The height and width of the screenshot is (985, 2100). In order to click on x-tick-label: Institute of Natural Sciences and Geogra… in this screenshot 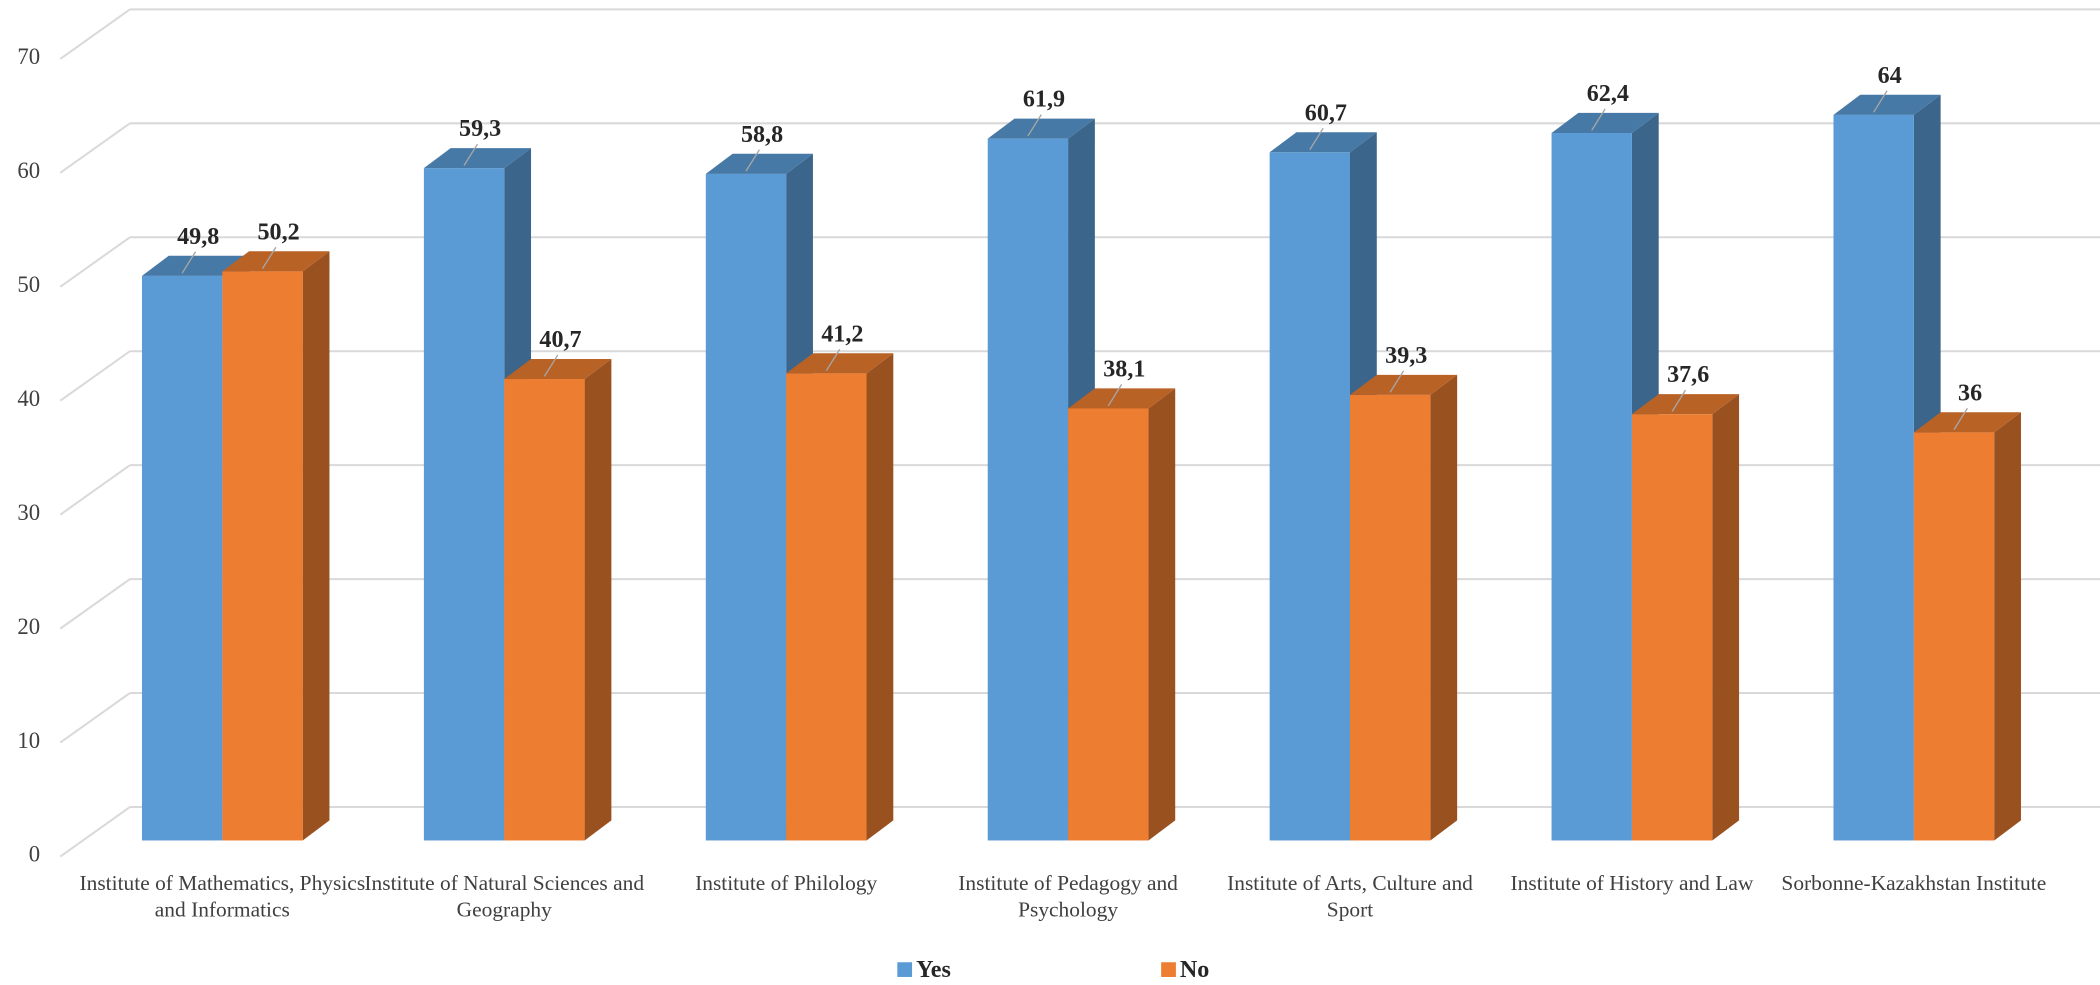, I will do `click(504, 897)`.